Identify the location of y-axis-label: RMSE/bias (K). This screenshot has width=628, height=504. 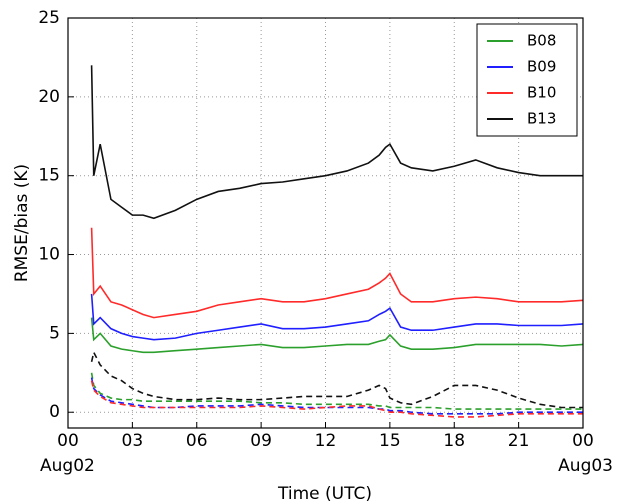
(22, 223).